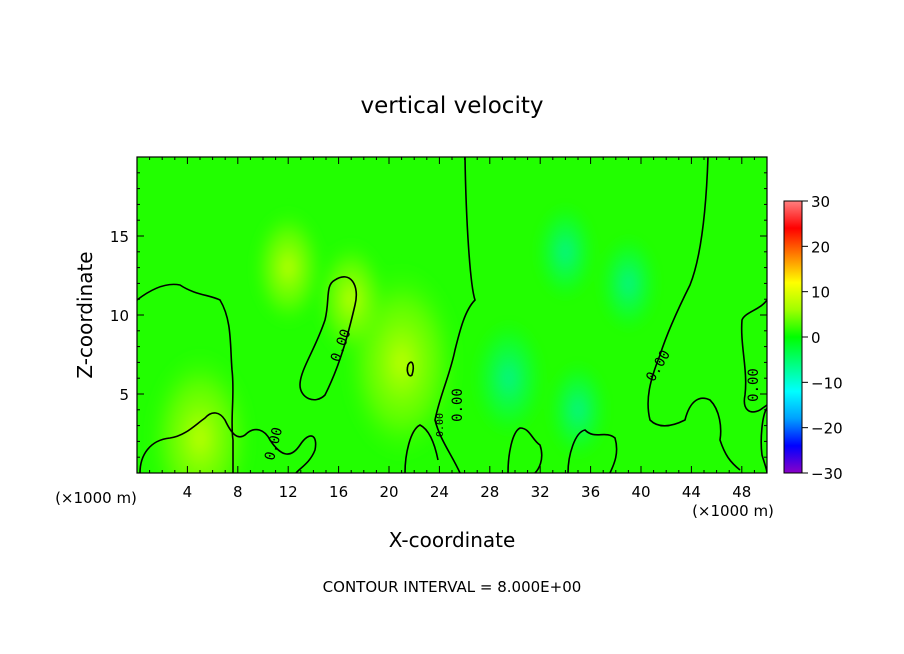 The width and height of the screenshot is (904, 654). What do you see at coordinates (827, 474) in the screenshot?
I see `colorbar-tick-label: −30` at bounding box center [827, 474].